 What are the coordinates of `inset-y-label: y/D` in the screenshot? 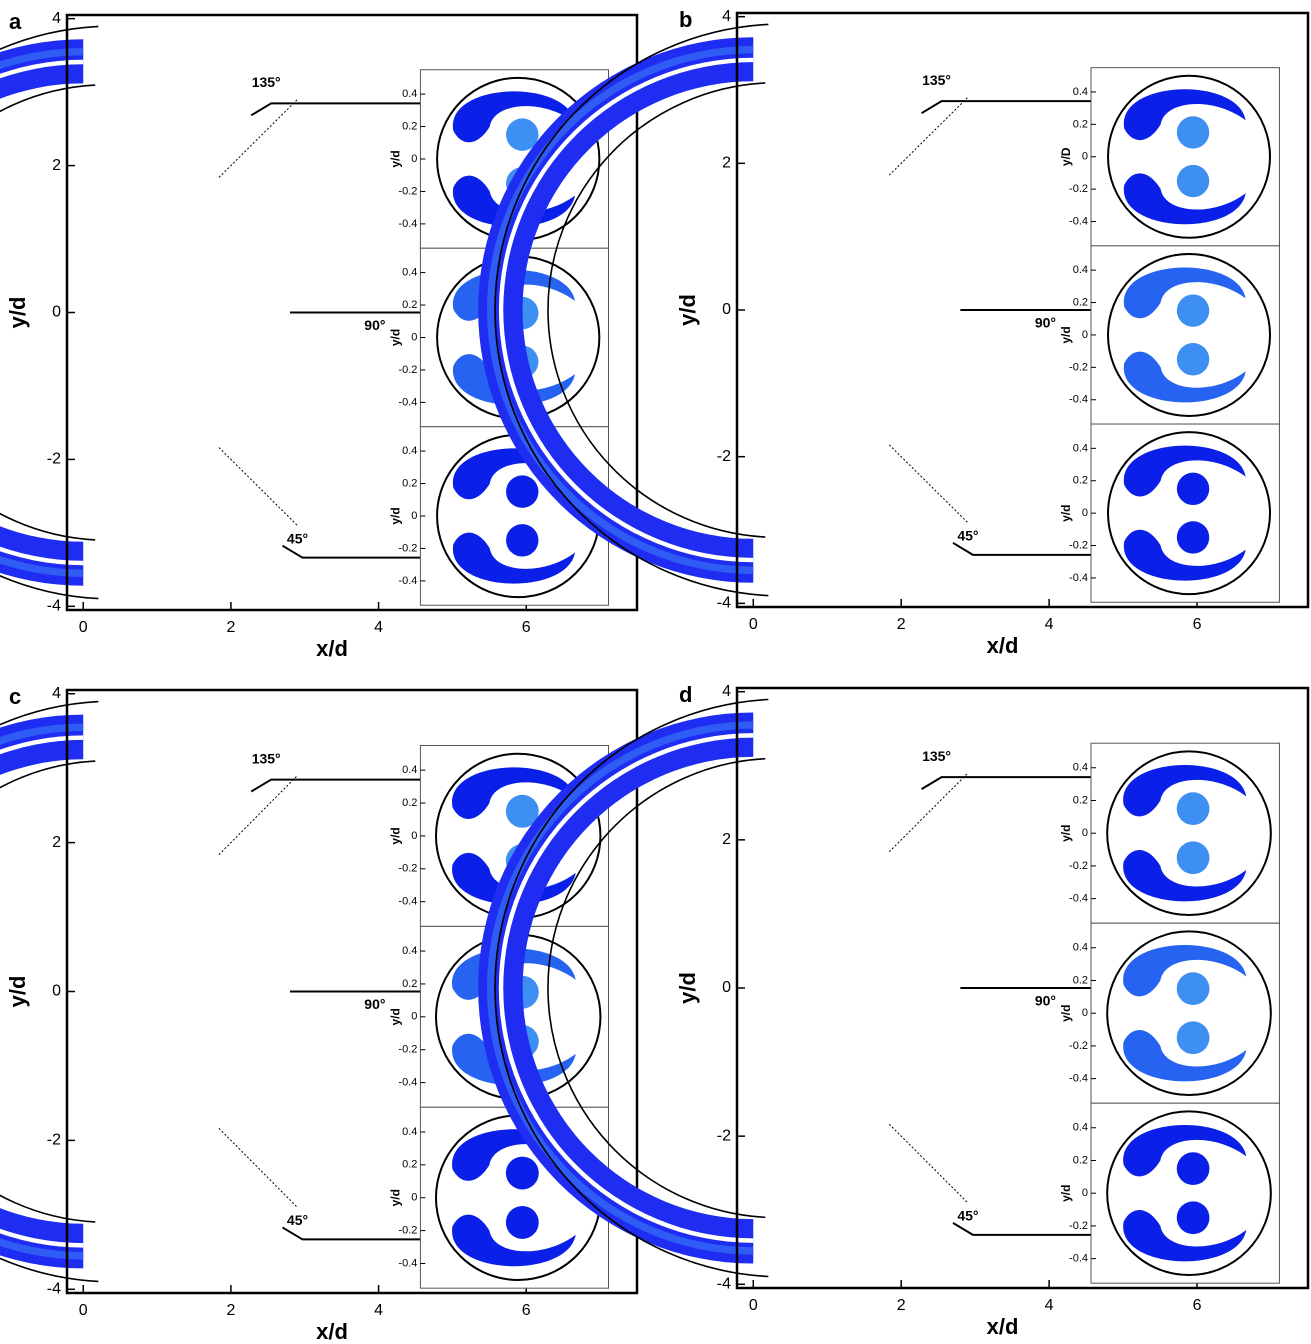 It's located at (1066, 156).